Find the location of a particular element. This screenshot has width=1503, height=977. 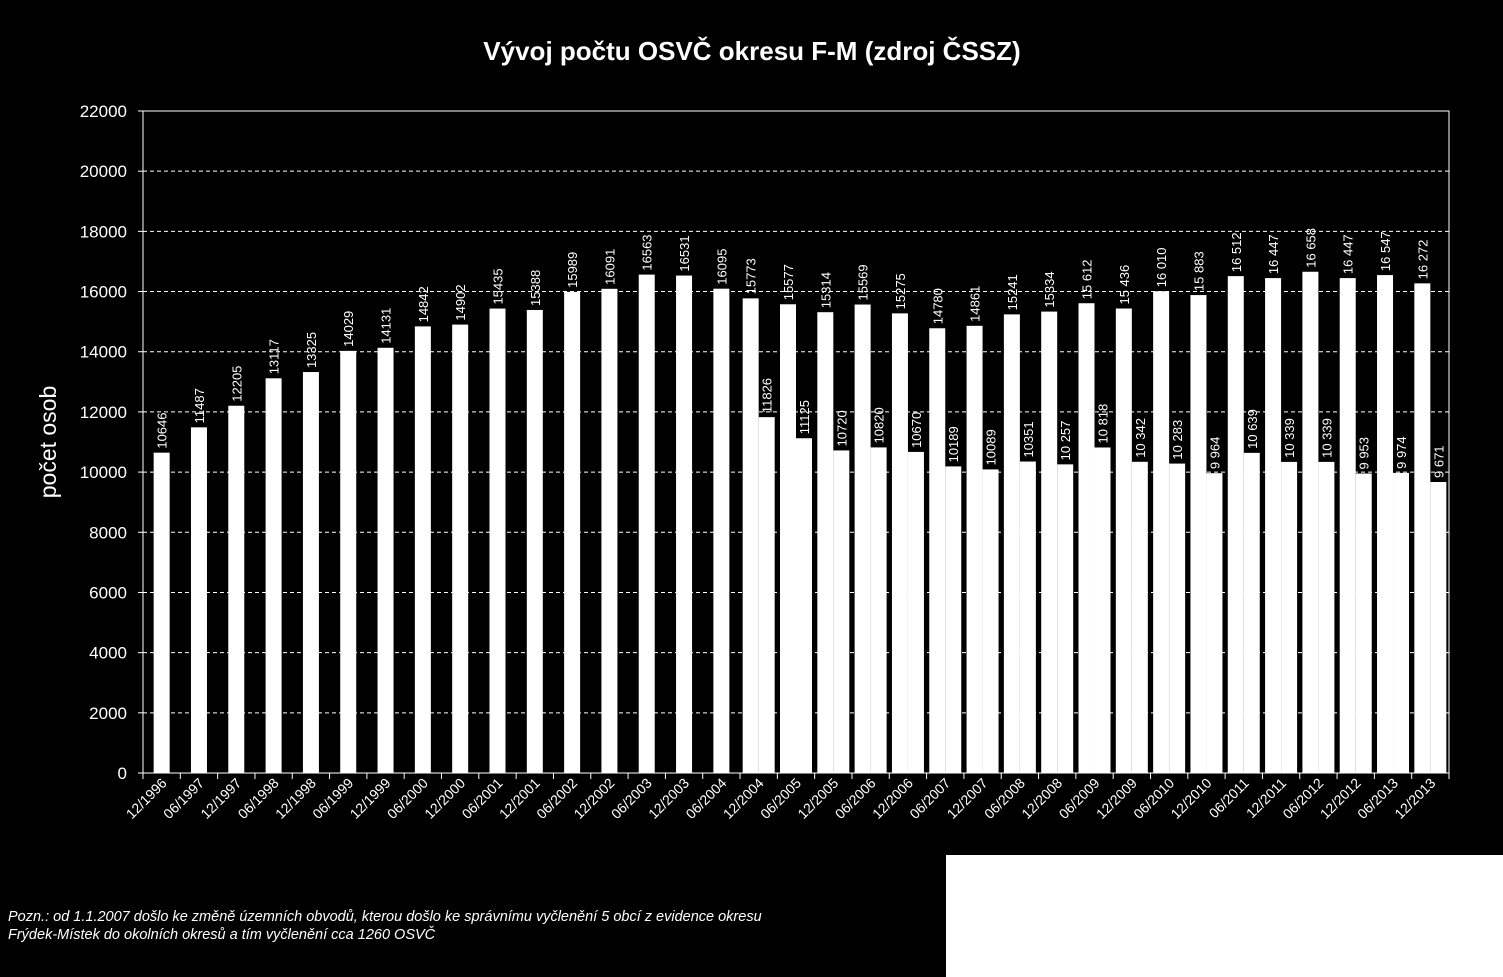

bar-value-label: 15334 is located at coordinates (1049, 289).